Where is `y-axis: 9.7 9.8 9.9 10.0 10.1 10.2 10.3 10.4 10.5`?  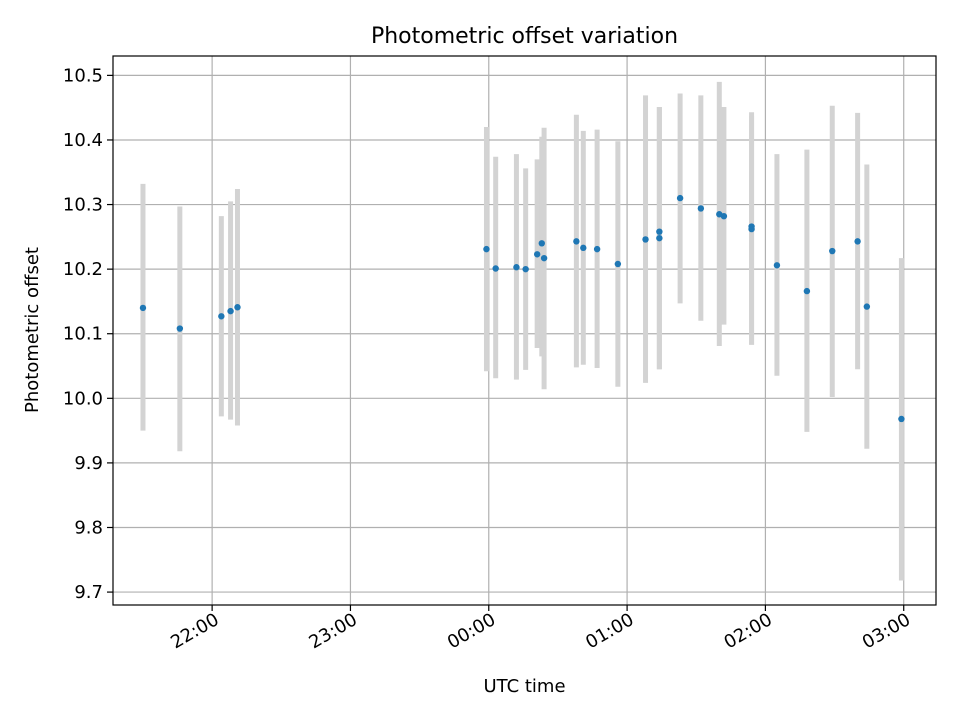
y-axis: 9.7 9.8 9.9 10.0 10.1 10.2 10.3 10.4 10.5 is located at coordinates (88, 334).